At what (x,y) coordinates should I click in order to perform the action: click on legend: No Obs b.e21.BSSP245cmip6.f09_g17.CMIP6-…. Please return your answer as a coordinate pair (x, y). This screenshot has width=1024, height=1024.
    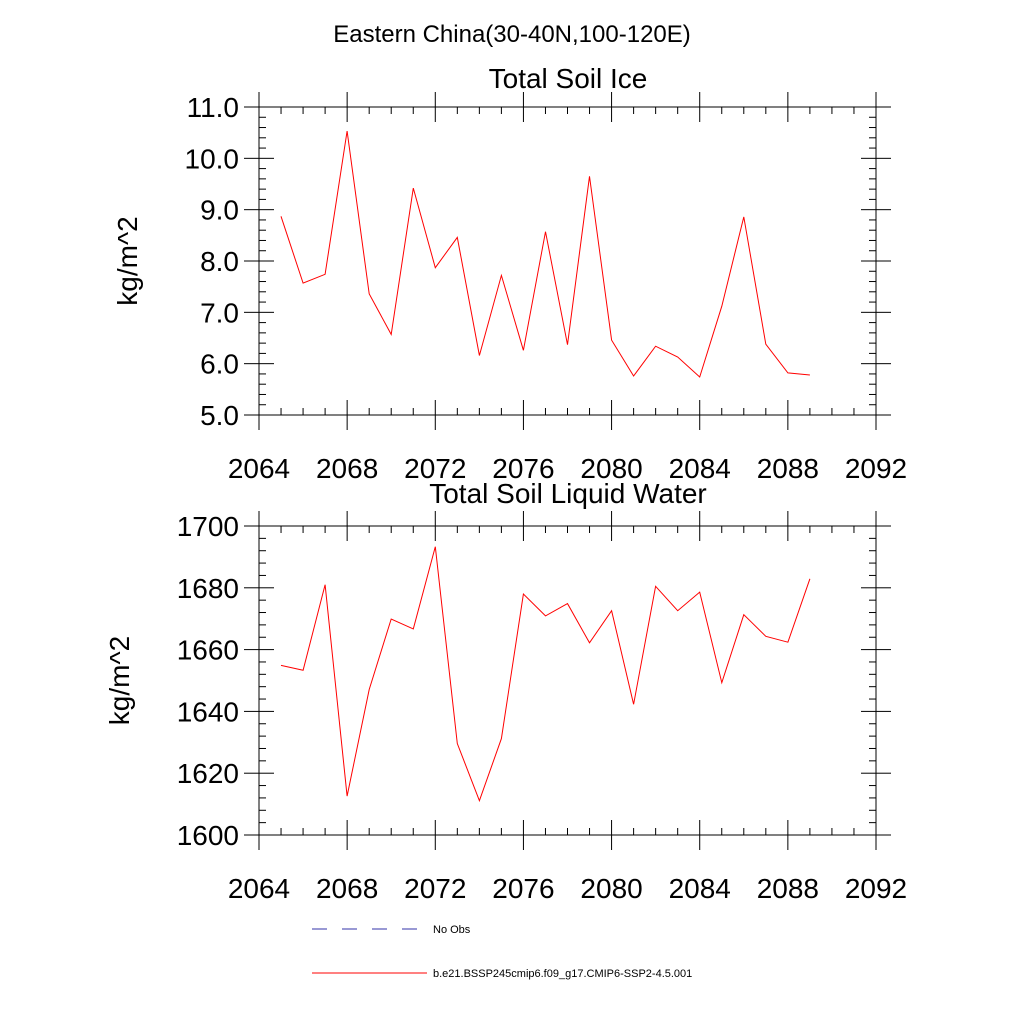
    Looking at the image, I should click on (502, 952).